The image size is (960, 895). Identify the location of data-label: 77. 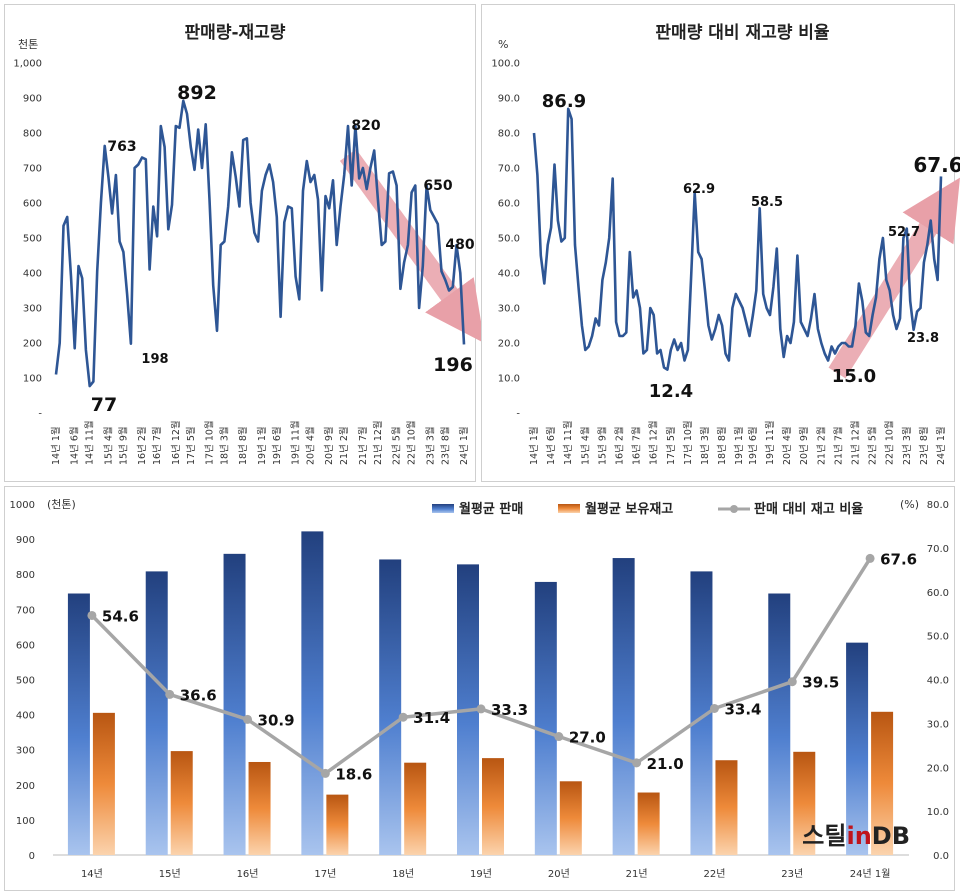
(104, 405).